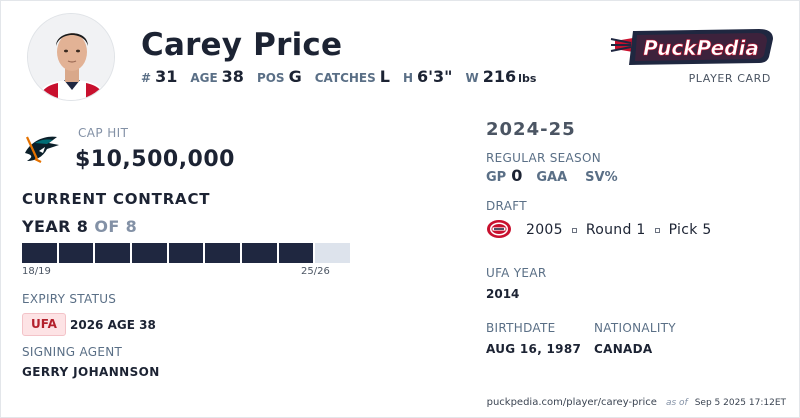  What do you see at coordinates (345, 78) in the screenshot?
I see `catches-label: CATCHES` at bounding box center [345, 78].